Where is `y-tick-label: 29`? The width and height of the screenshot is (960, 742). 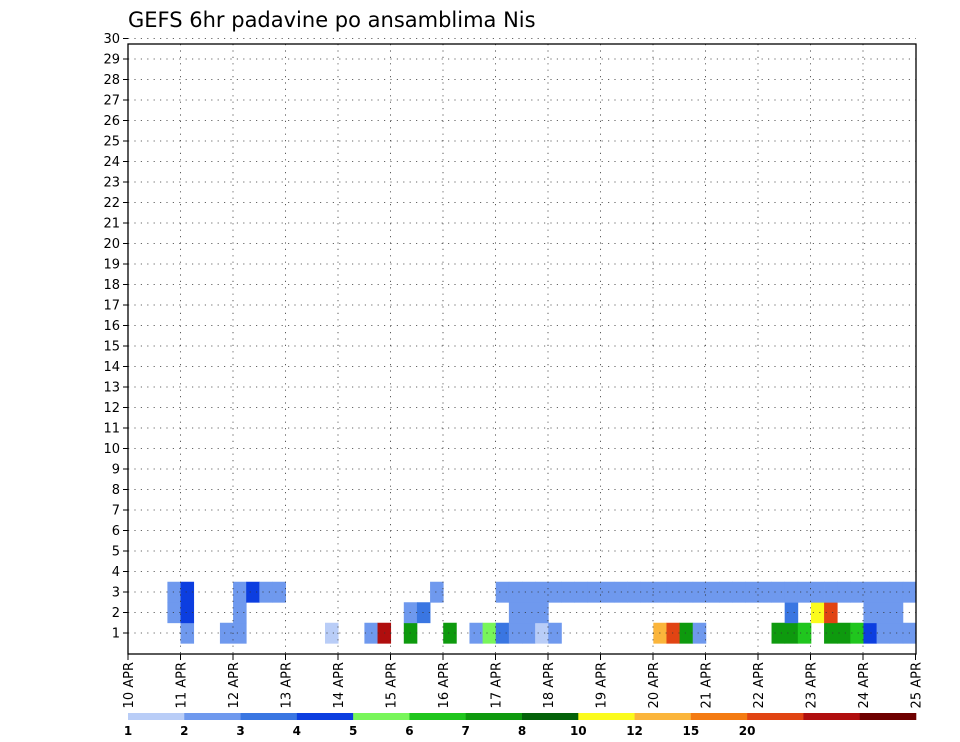
y-tick-label: 29 is located at coordinates (111, 60).